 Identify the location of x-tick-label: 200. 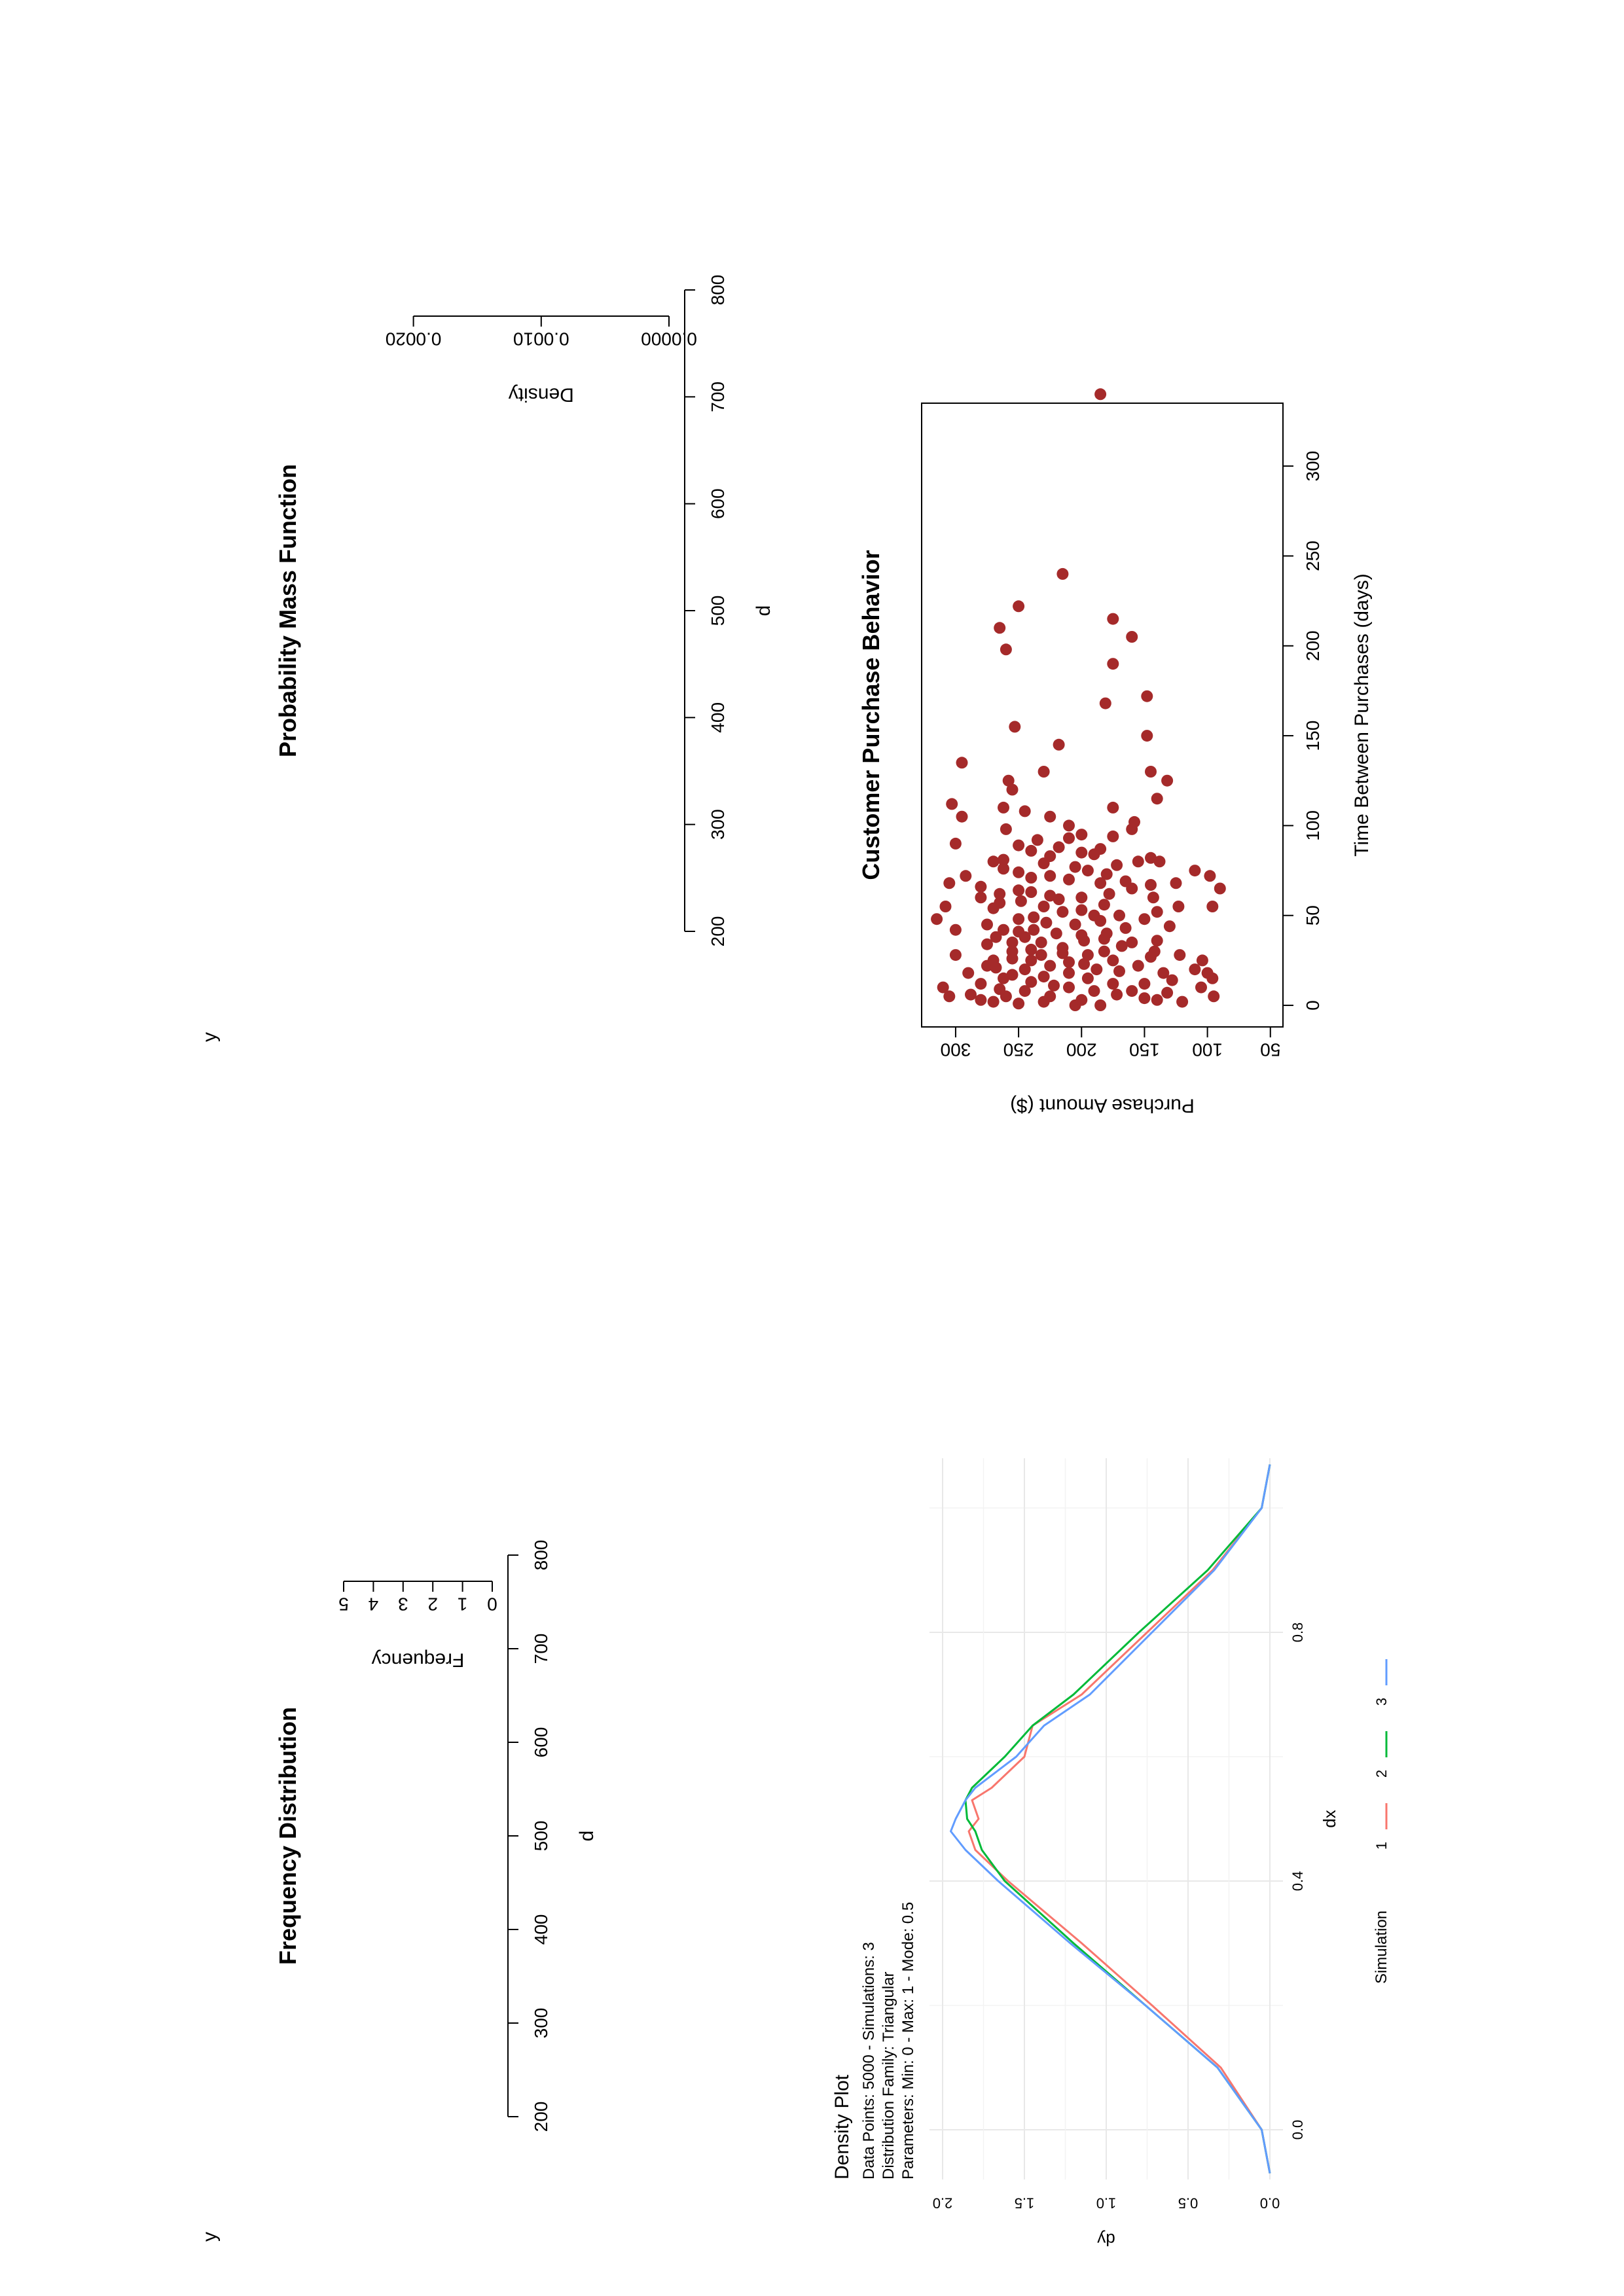
(718, 932).